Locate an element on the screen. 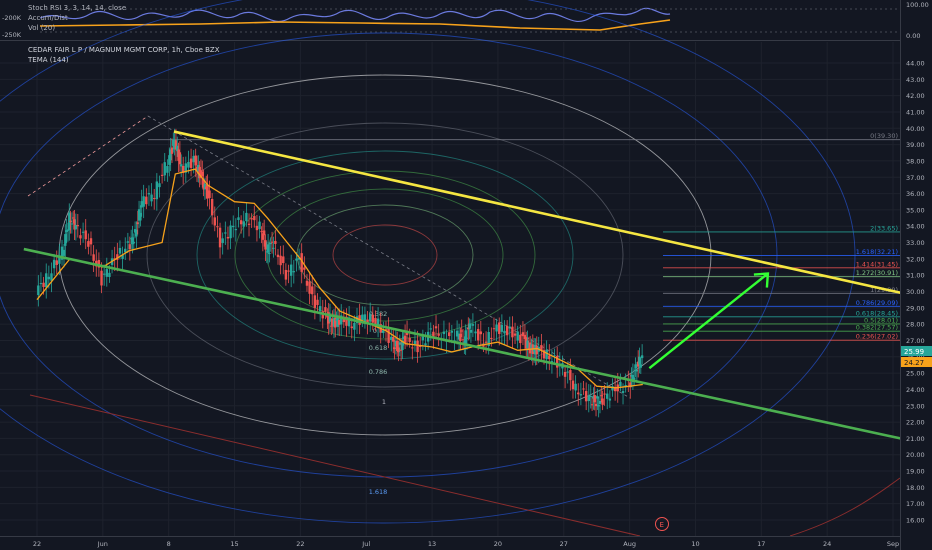  tema-price-badge is located at coordinates (916, 362).